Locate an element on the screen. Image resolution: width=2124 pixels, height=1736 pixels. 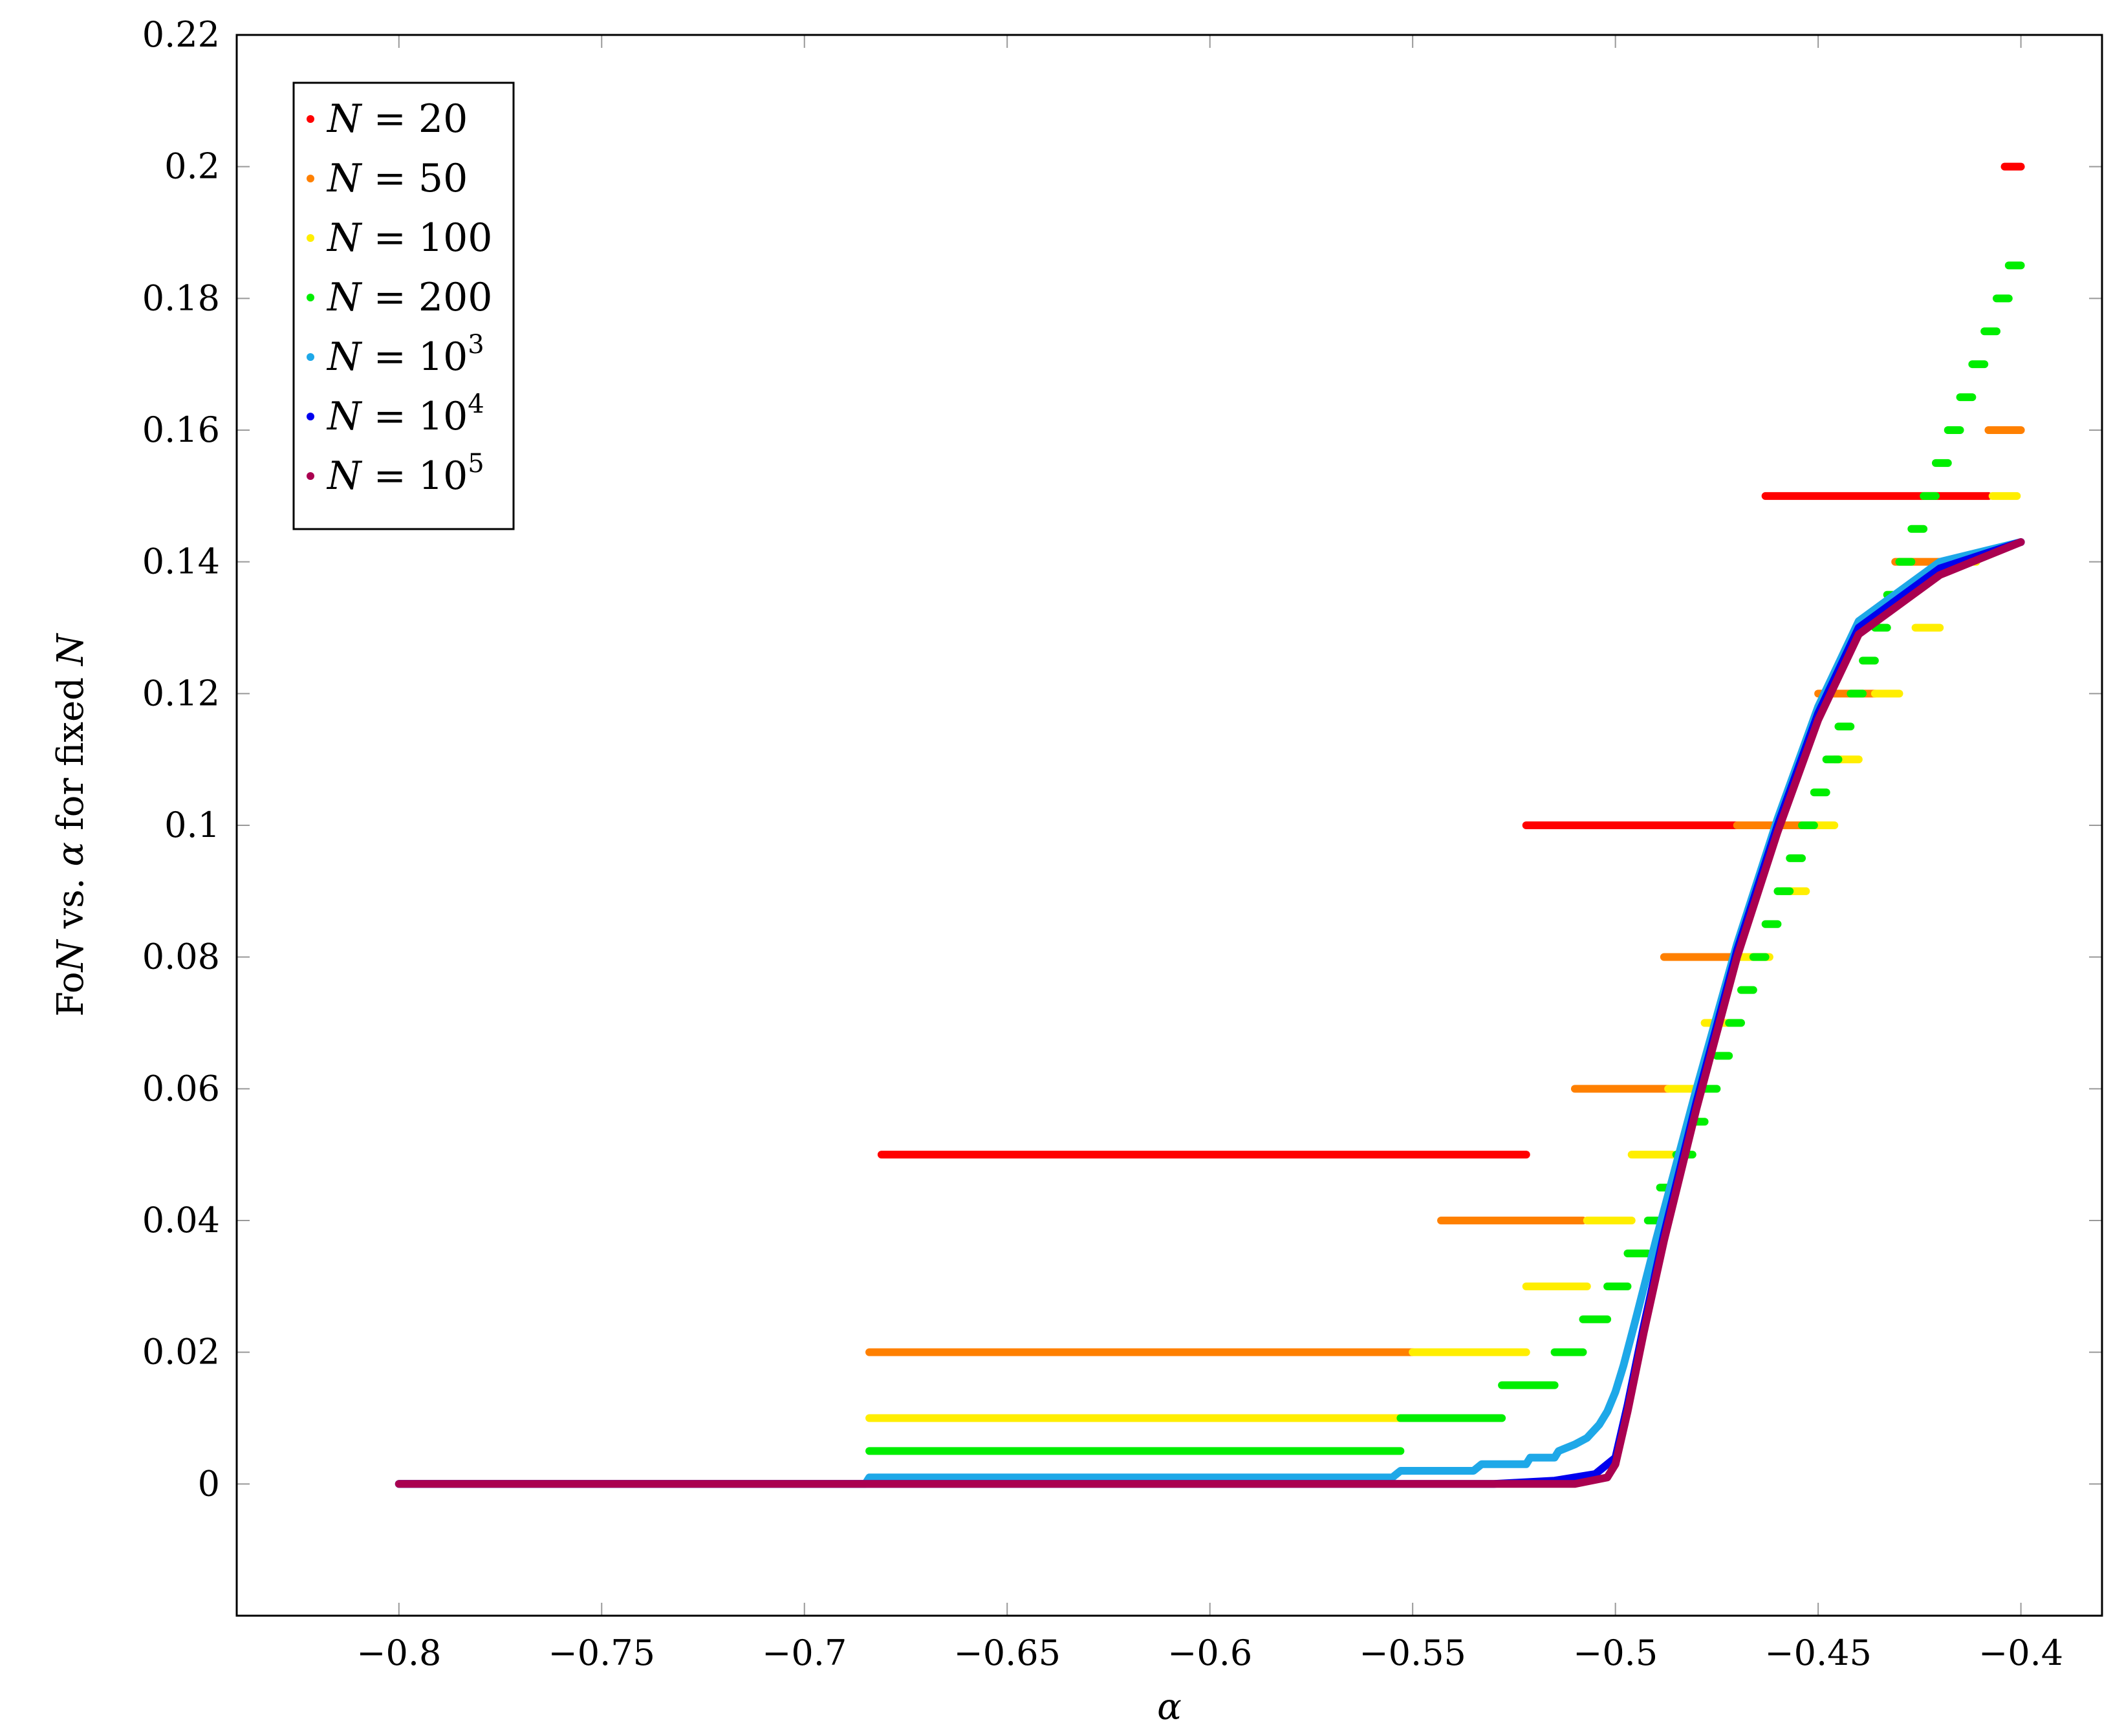
legend-entry: N = 104 is located at coordinates (405, 414).